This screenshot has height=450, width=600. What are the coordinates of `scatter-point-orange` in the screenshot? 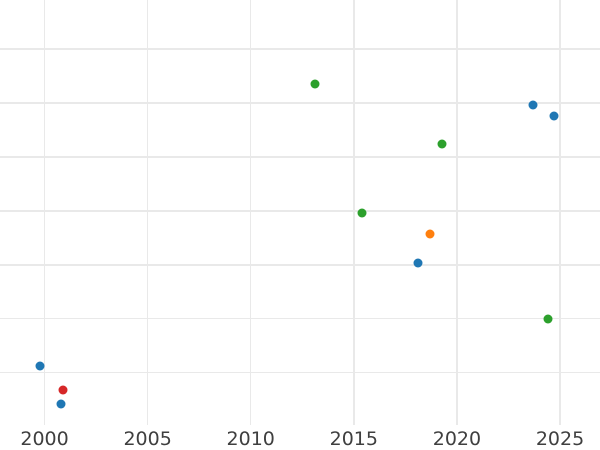 It's located at (430, 234).